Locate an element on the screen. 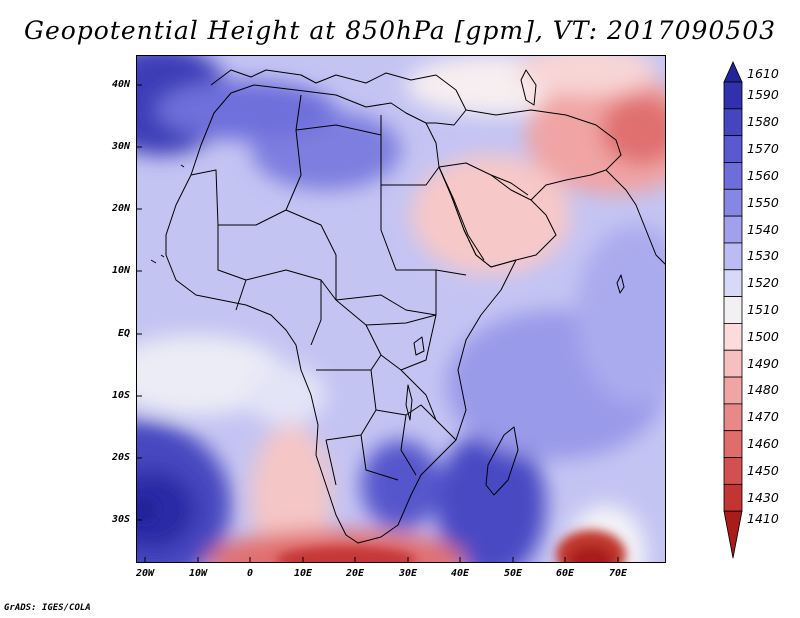  colorbar-label: 1610 is located at coordinates (763, 73).